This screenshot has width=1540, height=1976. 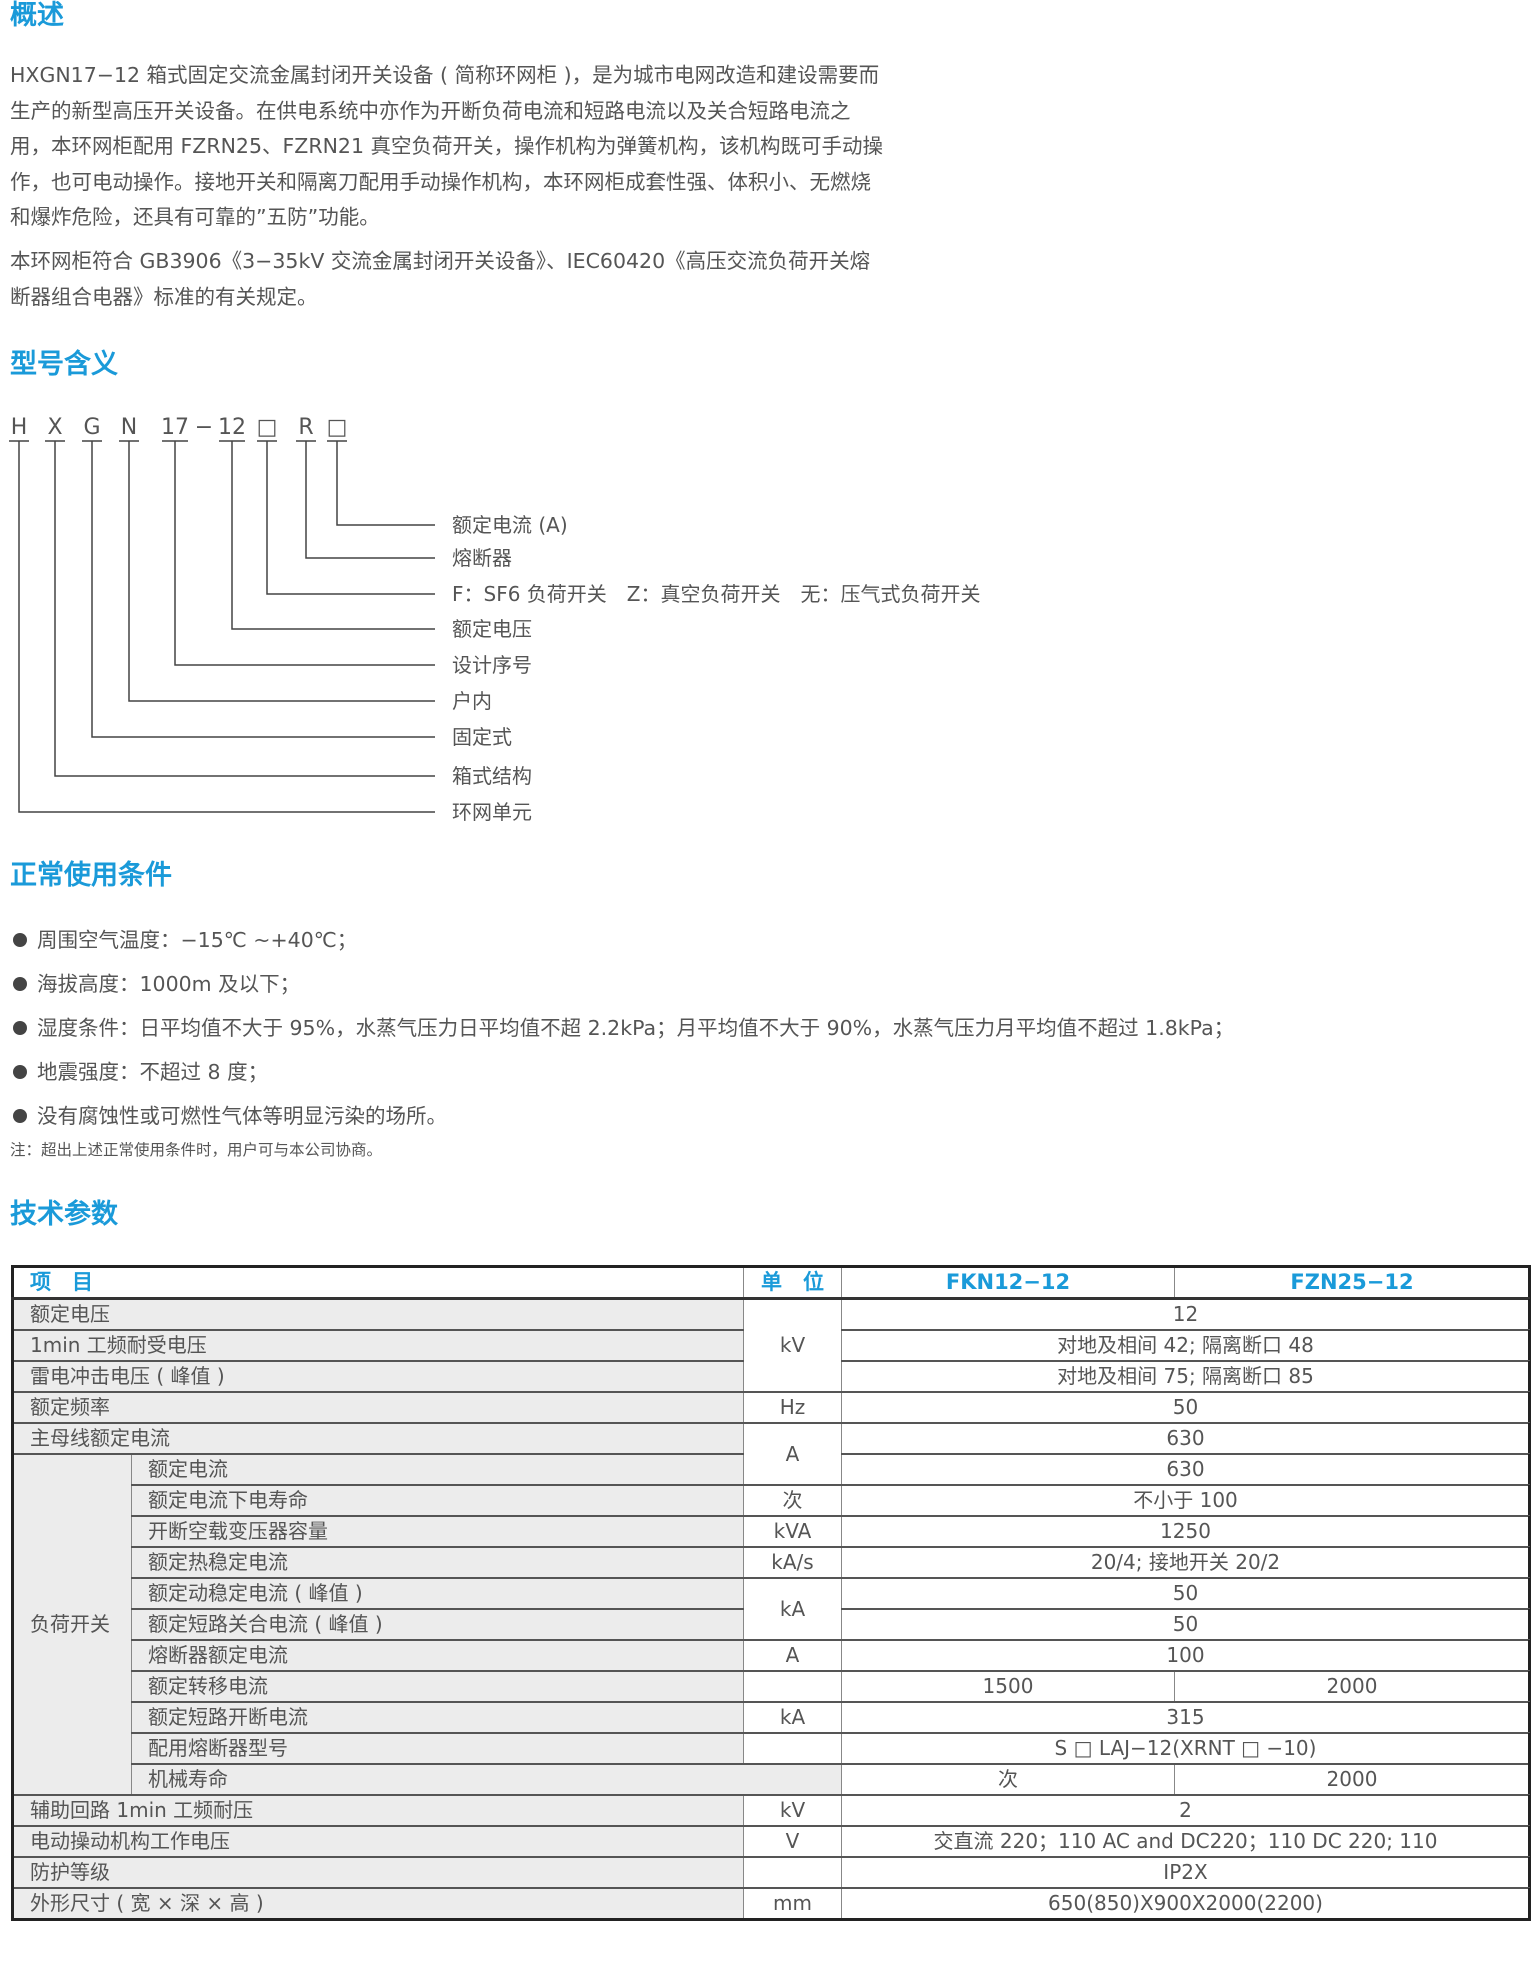 What do you see at coordinates (232, 427) in the screenshot?
I see `code-part: 12` at bounding box center [232, 427].